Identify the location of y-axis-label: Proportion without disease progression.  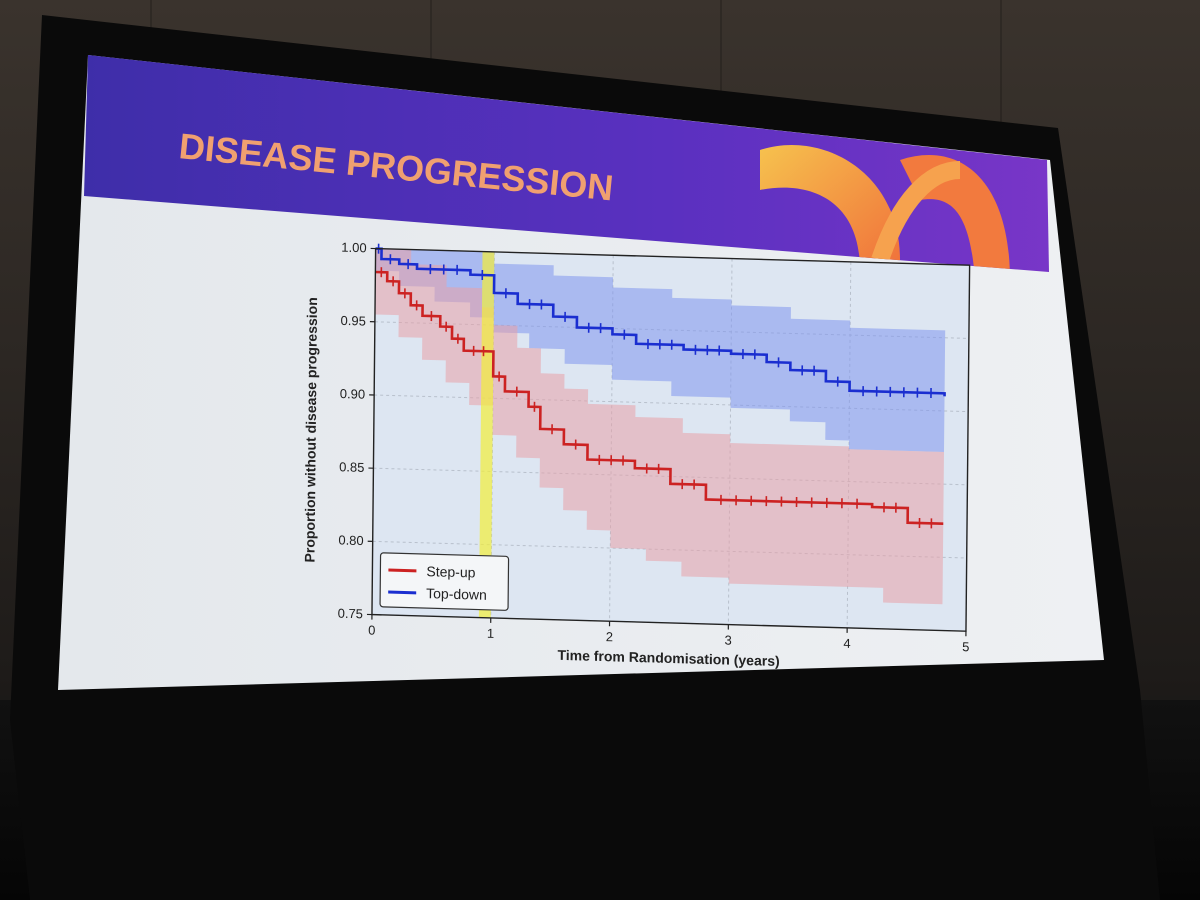
(310, 430).